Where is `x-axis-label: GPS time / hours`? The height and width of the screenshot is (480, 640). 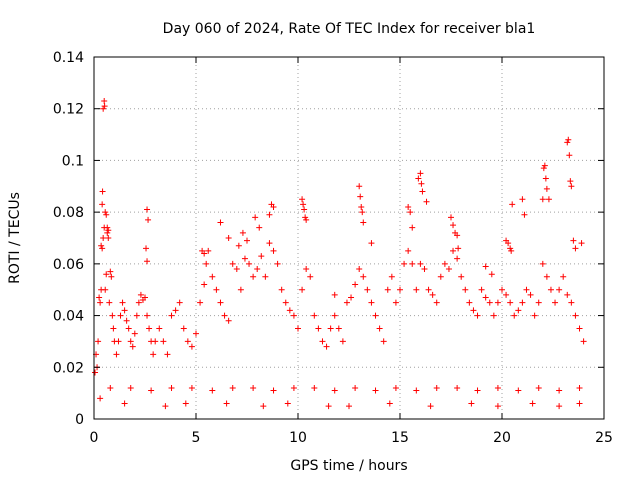
x-axis-label: GPS time / hours is located at coordinates (348, 466).